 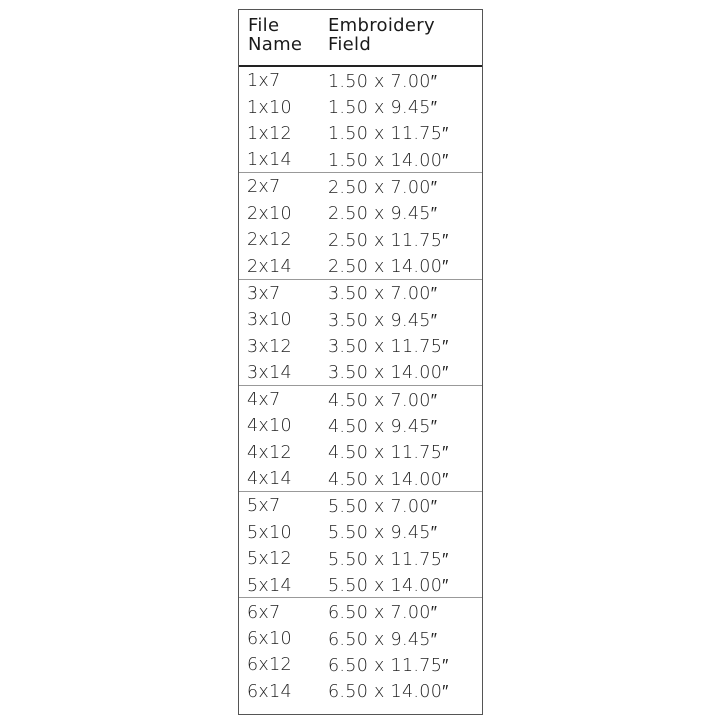 I want to click on table-row: 6x7 6.50 x 7.00″, so click(x=360, y=612).